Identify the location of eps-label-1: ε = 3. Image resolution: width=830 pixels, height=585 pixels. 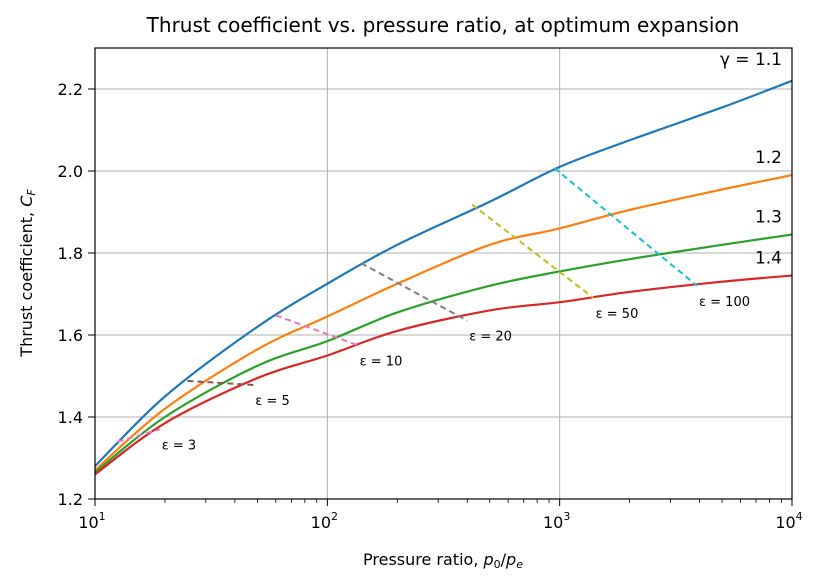
(179, 445).